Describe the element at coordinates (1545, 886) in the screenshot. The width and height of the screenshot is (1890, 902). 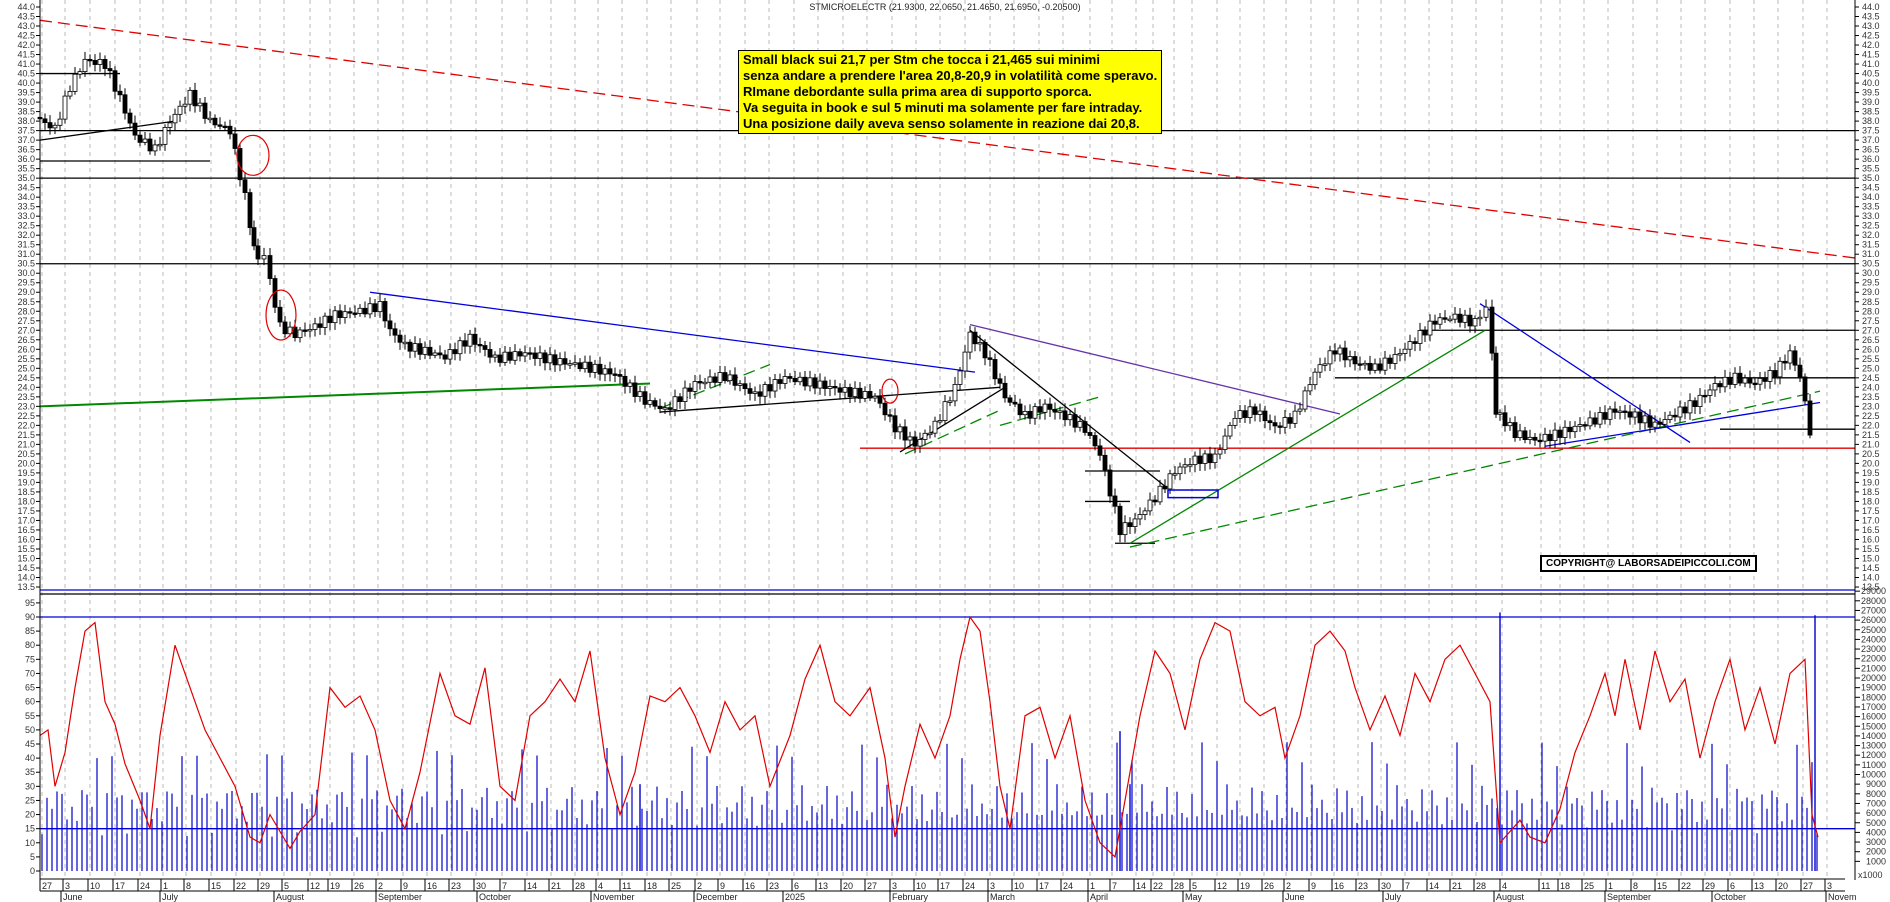
I see `day-label: 11` at that location.